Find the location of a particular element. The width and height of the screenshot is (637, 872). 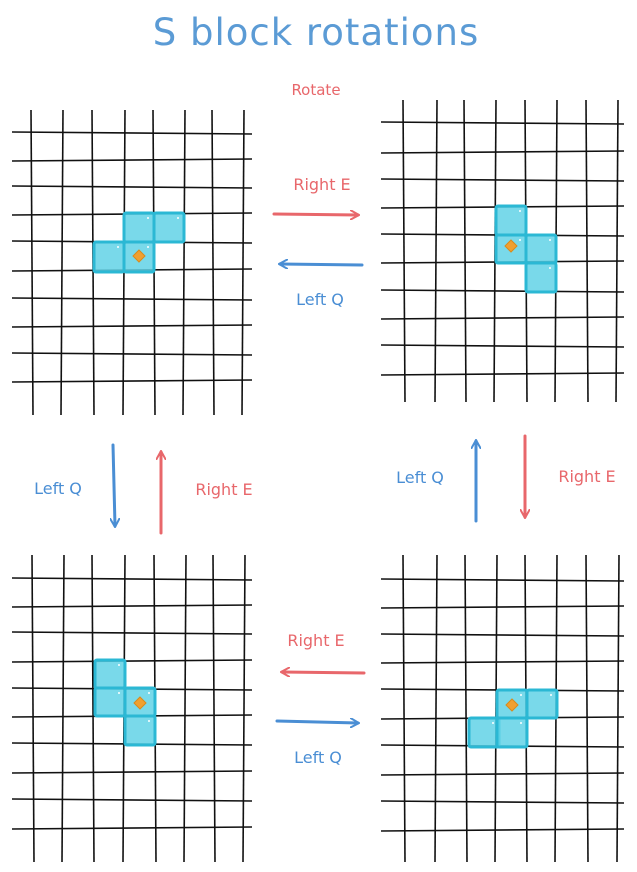

label-left-right: Right E is located at coordinates (223, 489).